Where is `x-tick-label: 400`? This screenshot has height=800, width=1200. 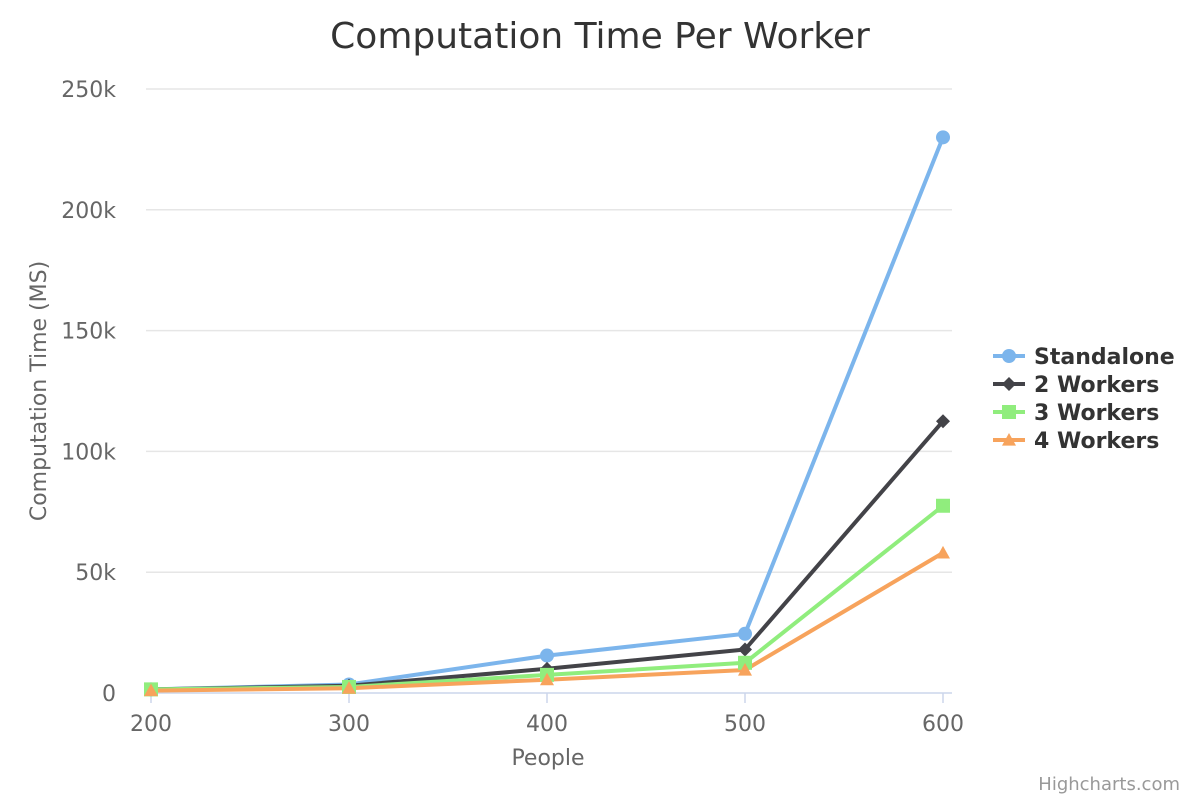
x-tick-label: 400 is located at coordinates (547, 724).